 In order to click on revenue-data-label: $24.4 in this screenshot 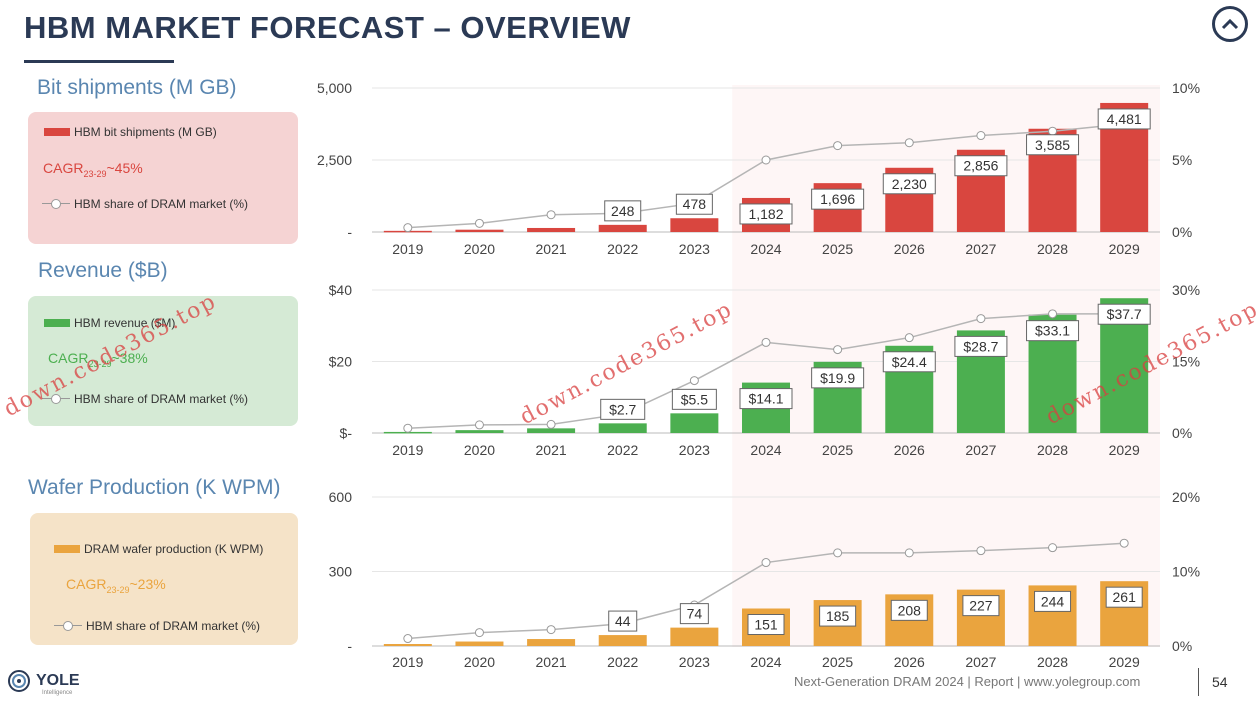, I will do `click(909, 362)`.